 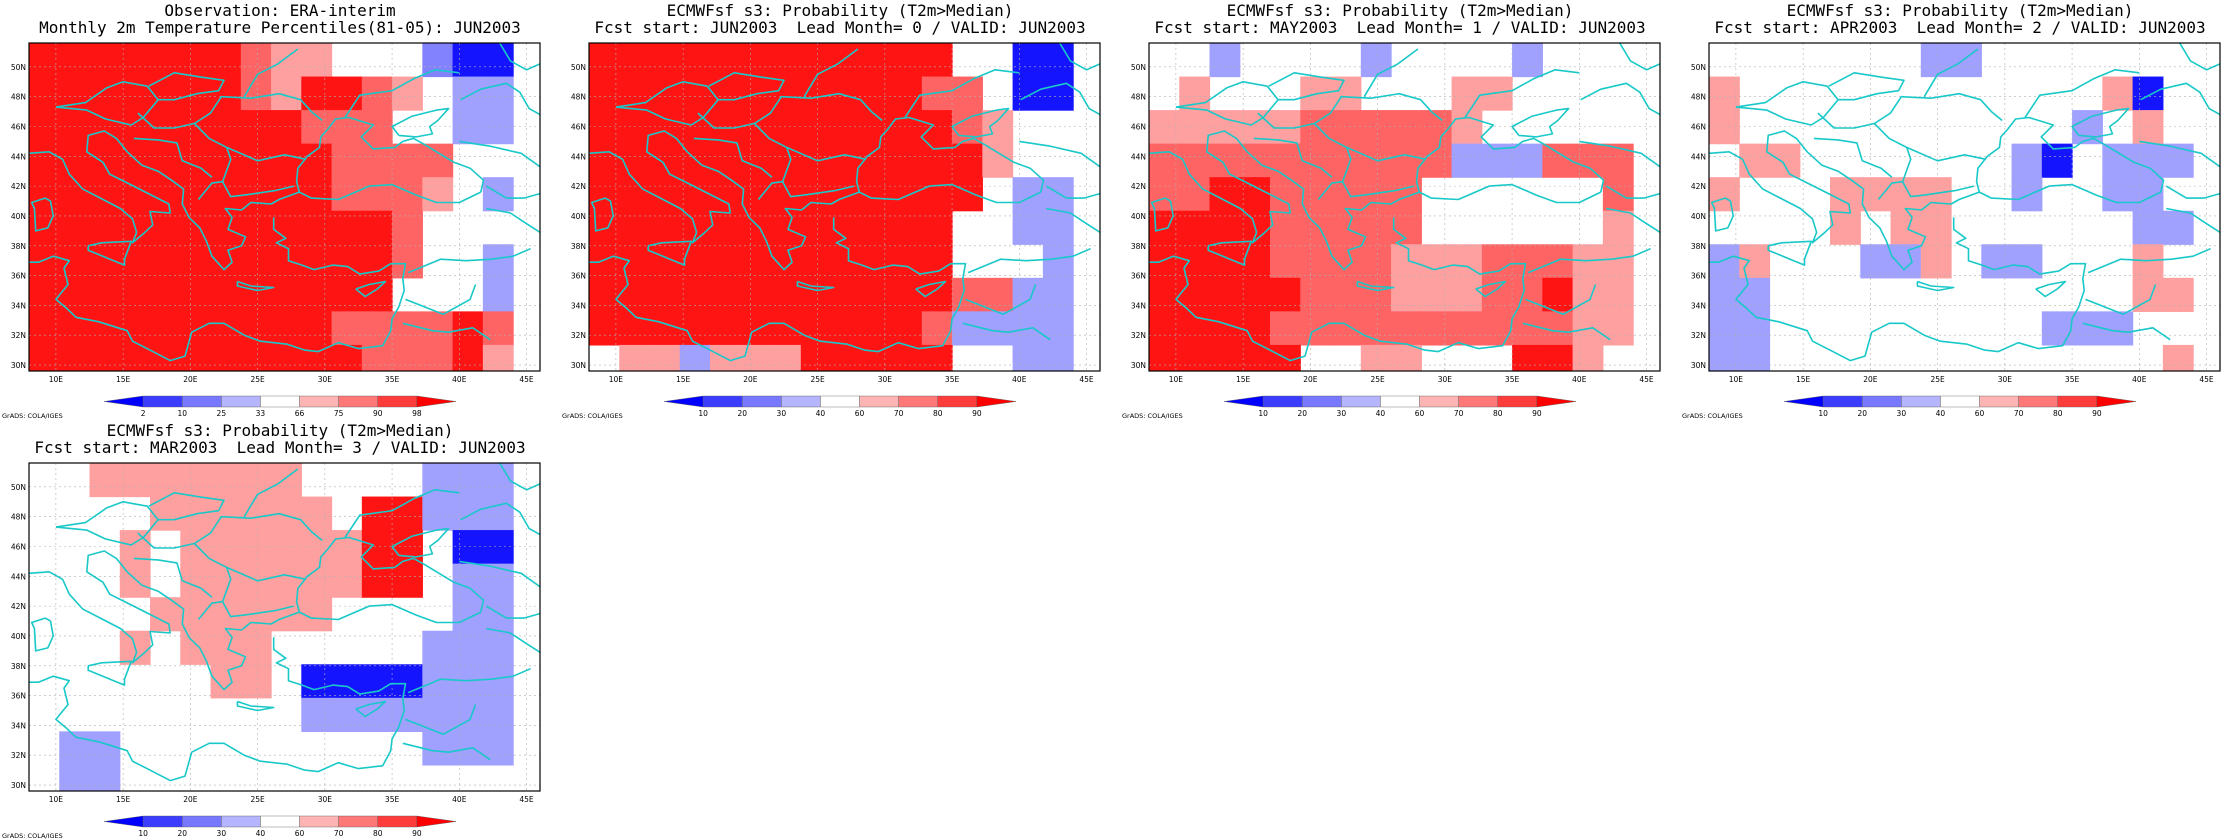 I want to click on panel-title-line1: ECMWFsf s3: Probability (T2m>Median), so click(x=280, y=430).